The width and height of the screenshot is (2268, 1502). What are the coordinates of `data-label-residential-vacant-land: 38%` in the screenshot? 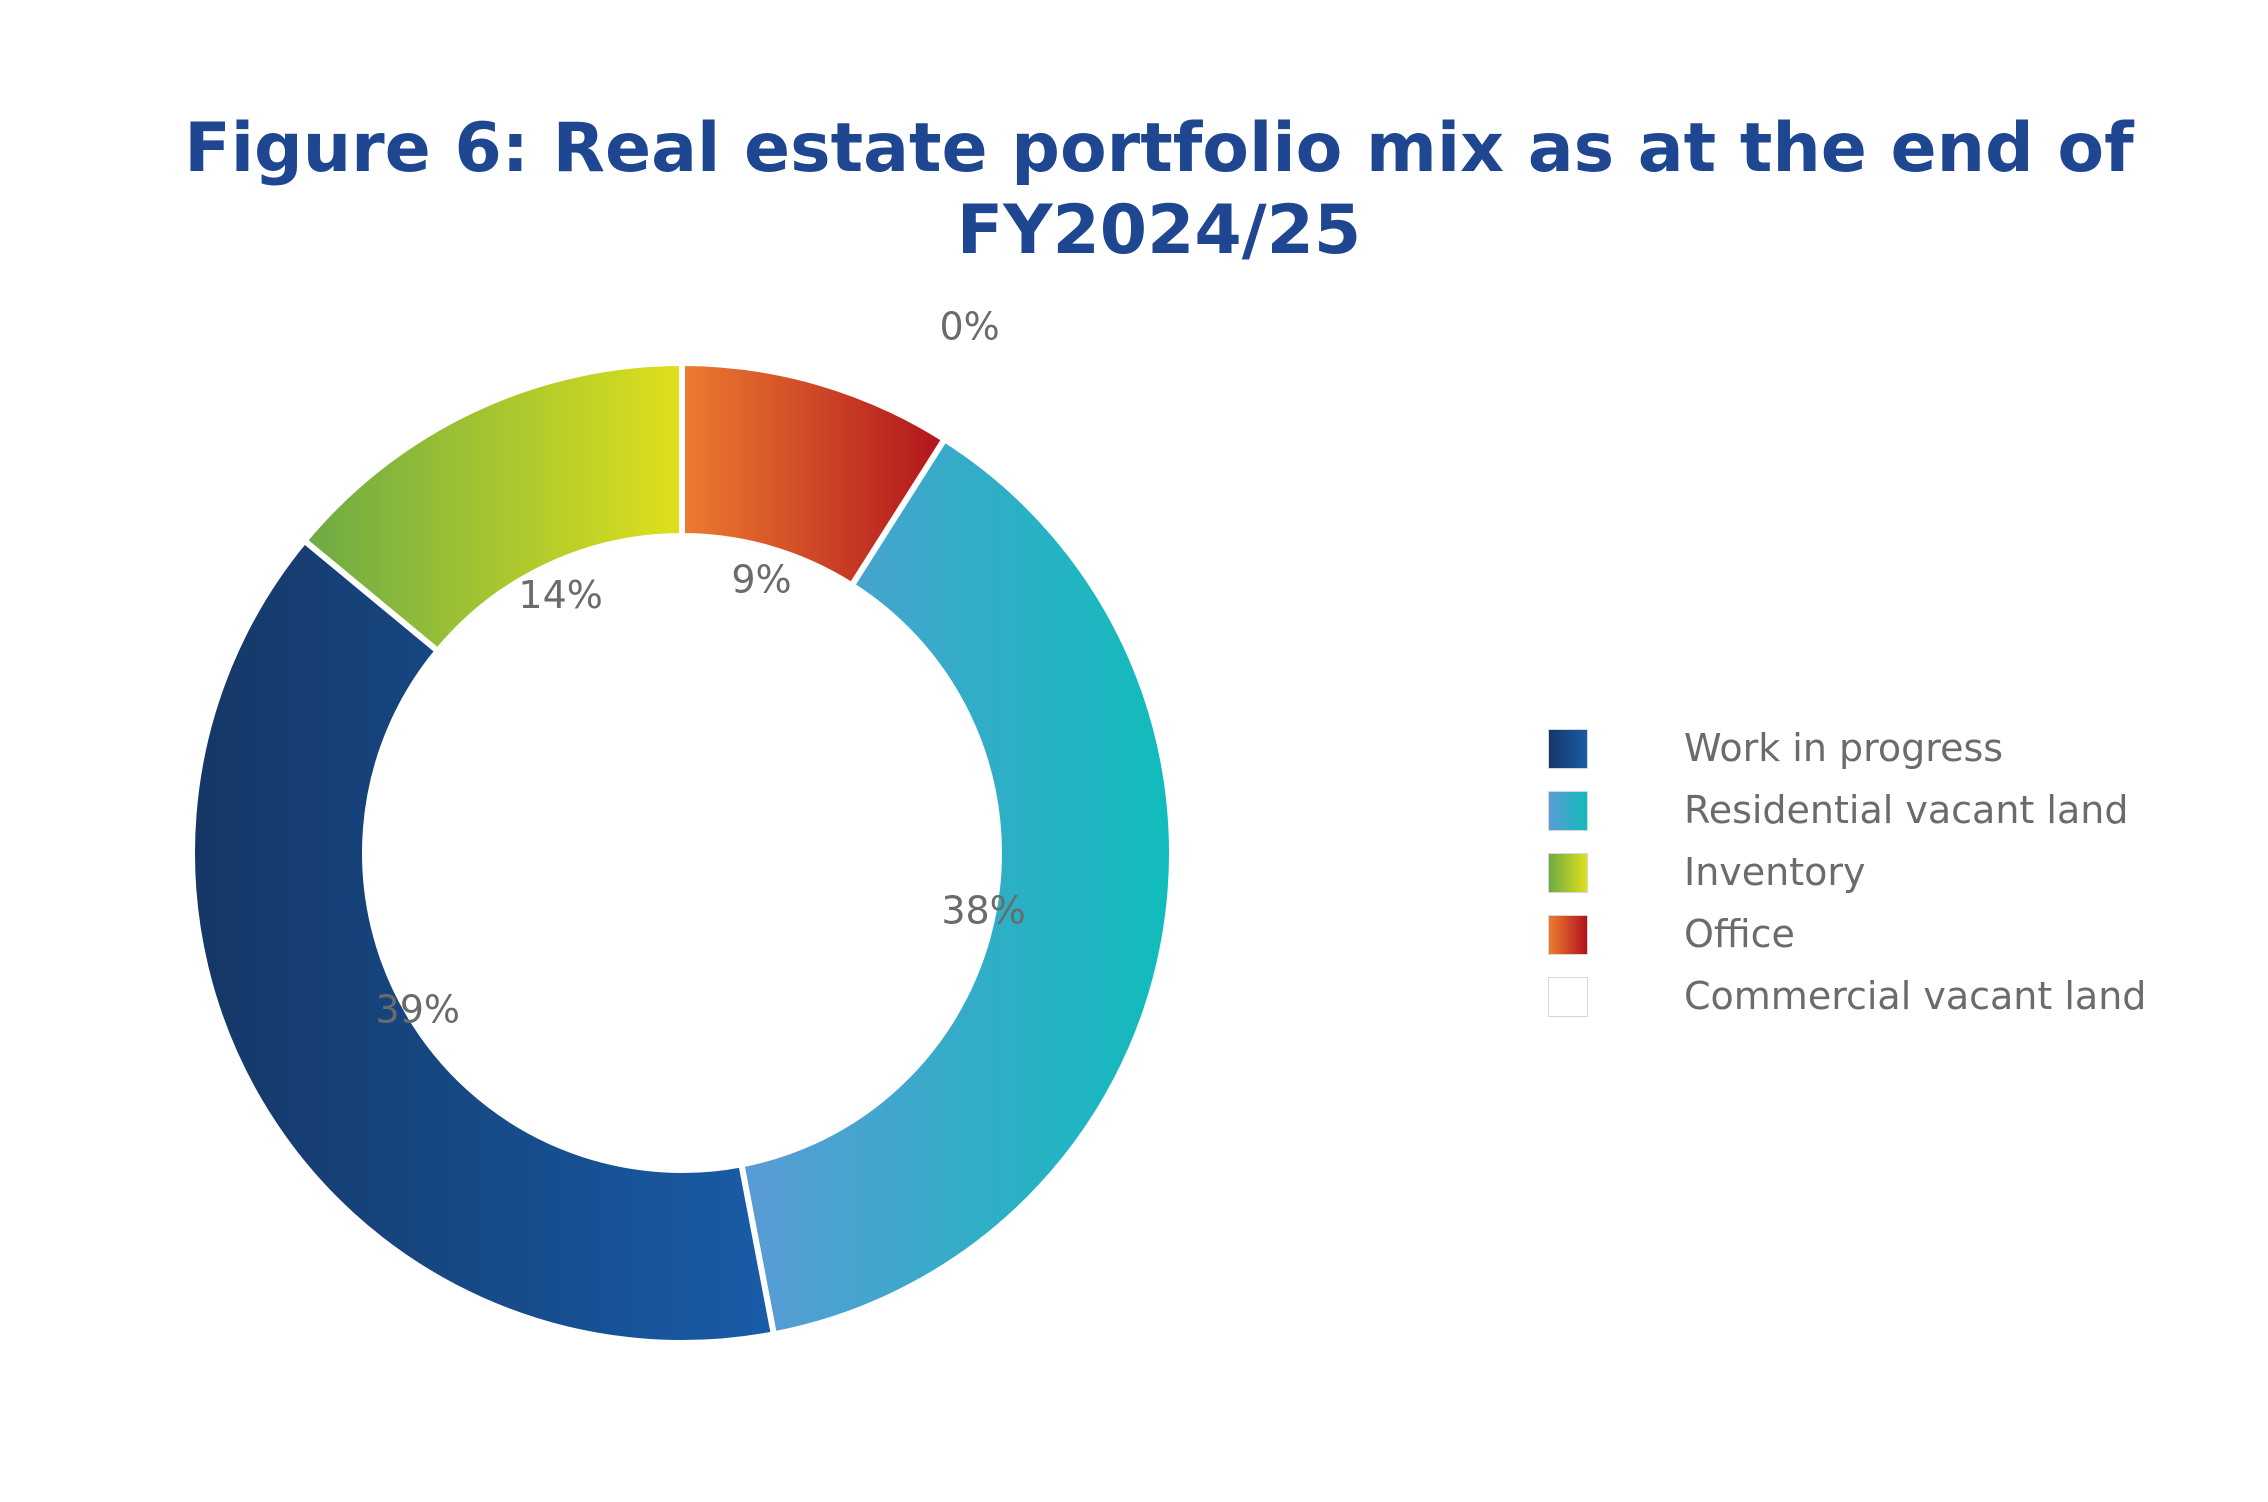 It's located at (983, 911).